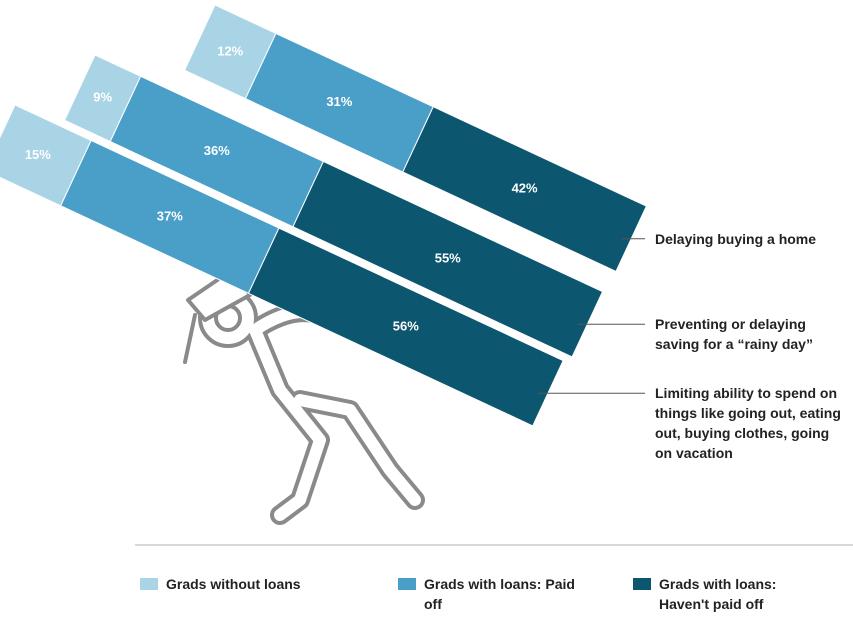 This screenshot has width=853, height=620. What do you see at coordinates (448, 258) in the screenshot?
I see `value-label: 55%` at bounding box center [448, 258].